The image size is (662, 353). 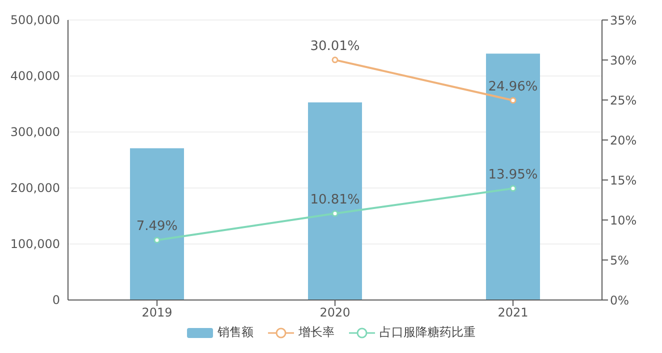 I want to click on y2-tick-label: 25%, so click(x=623, y=100).